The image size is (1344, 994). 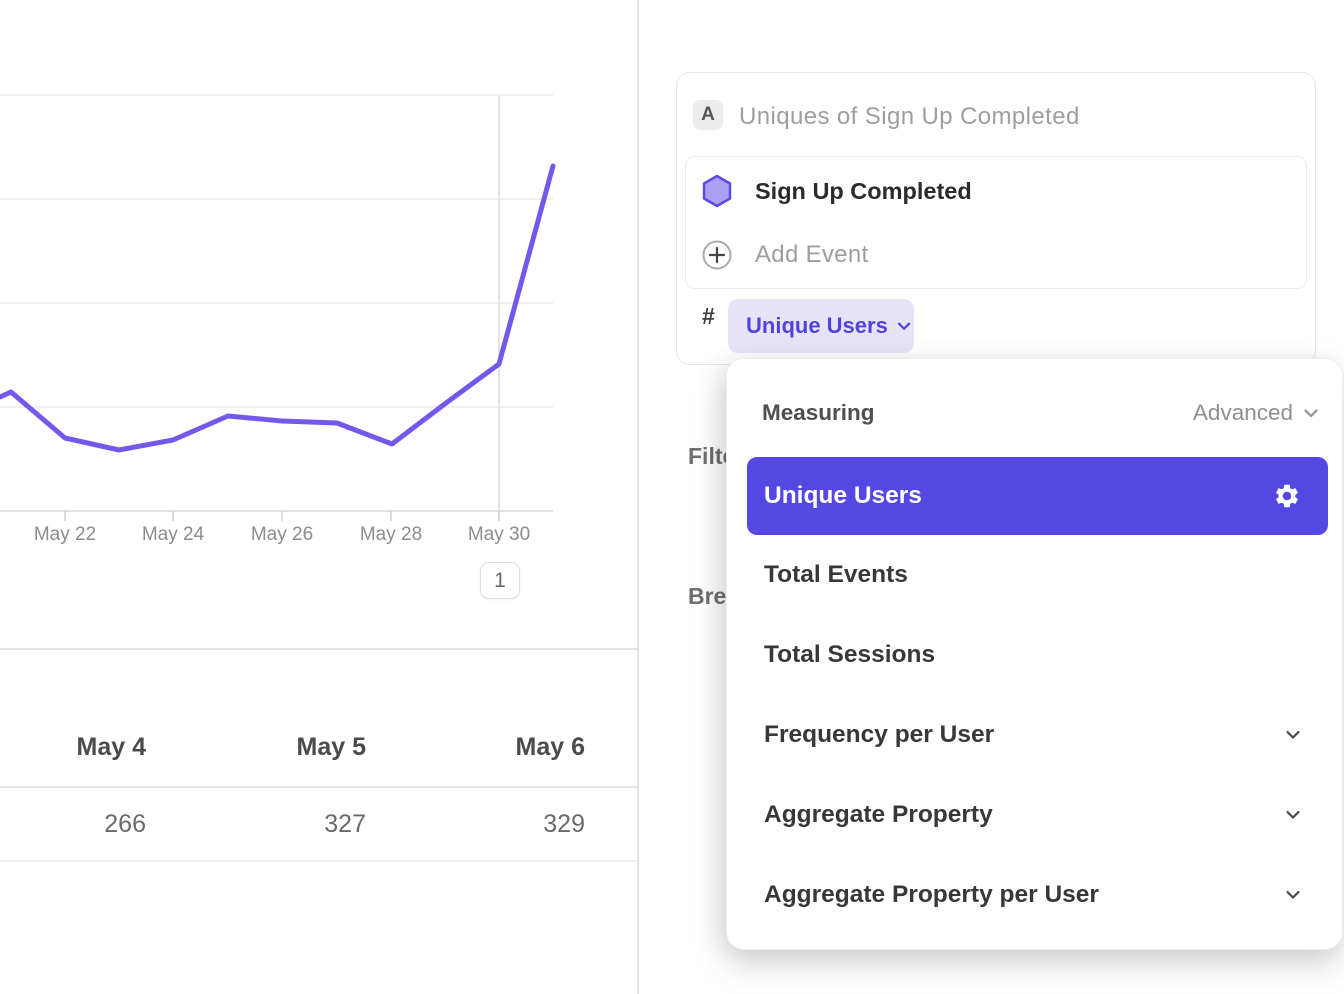 What do you see at coordinates (319, 787) in the screenshot?
I see `table-header-divider` at bounding box center [319, 787].